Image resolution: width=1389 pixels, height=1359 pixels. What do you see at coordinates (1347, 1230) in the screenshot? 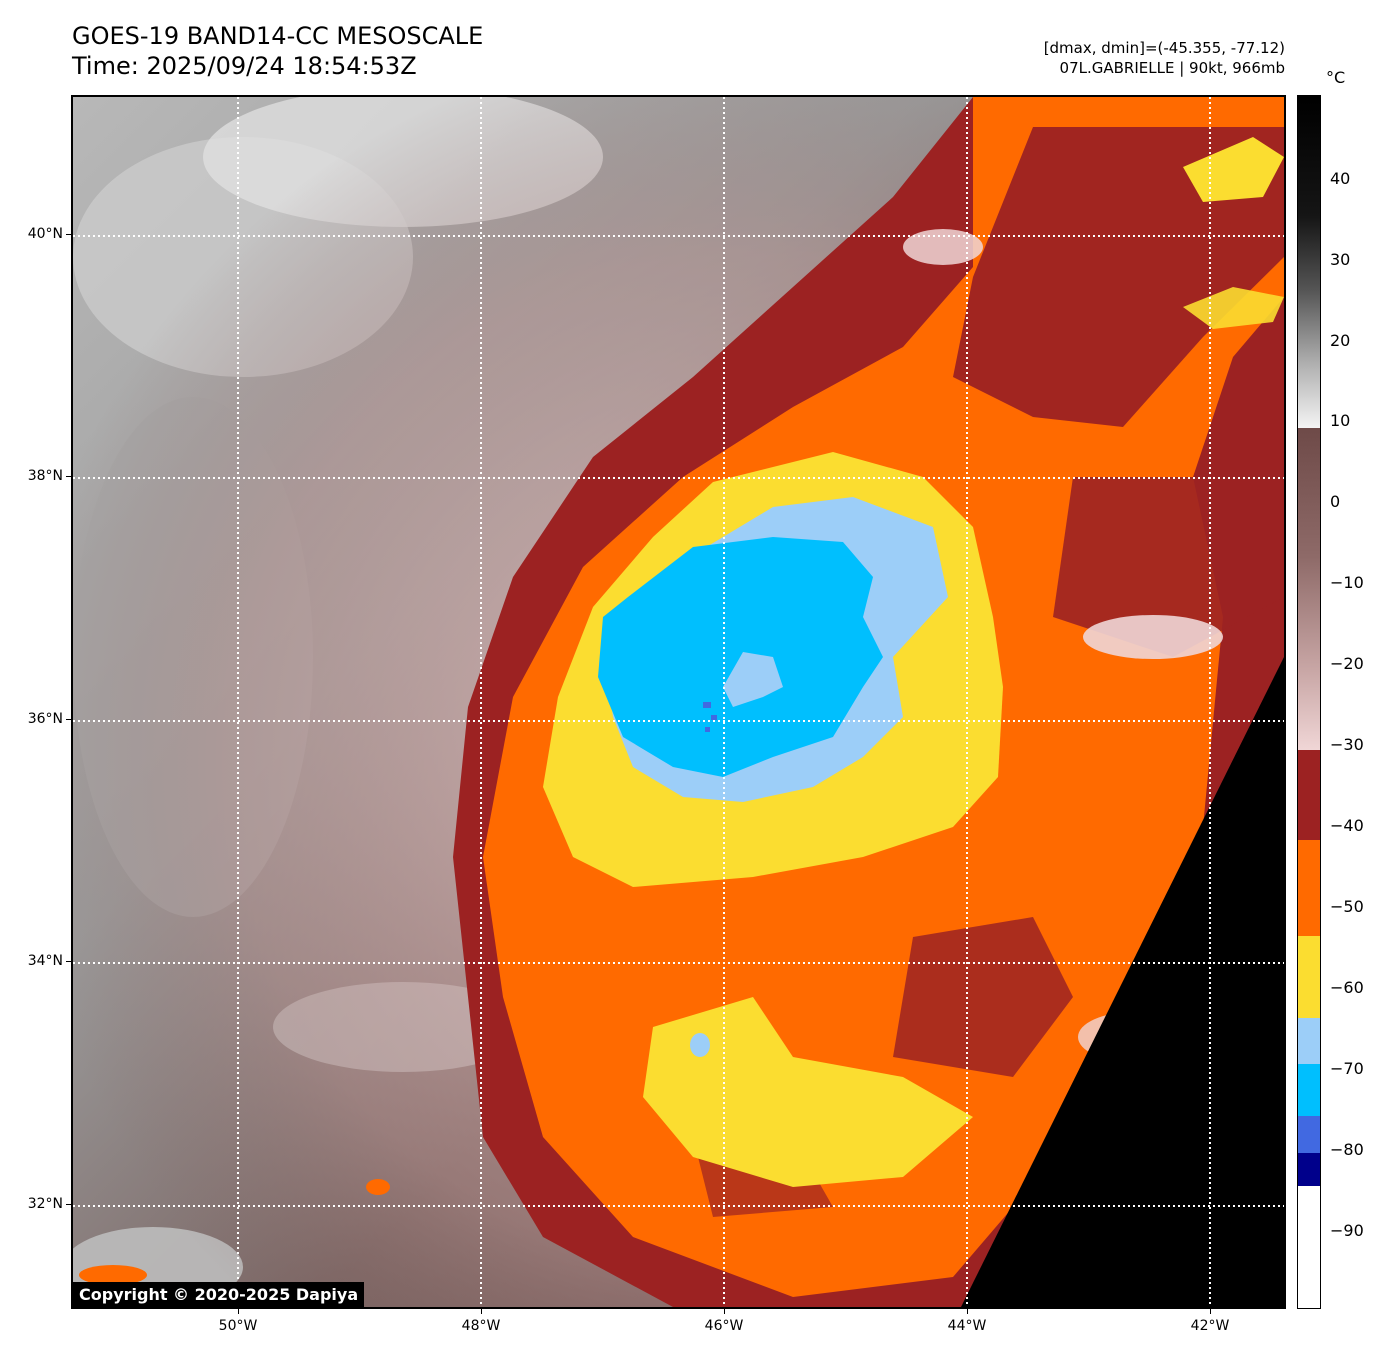
I see `colorbar-label: −90` at bounding box center [1347, 1230].